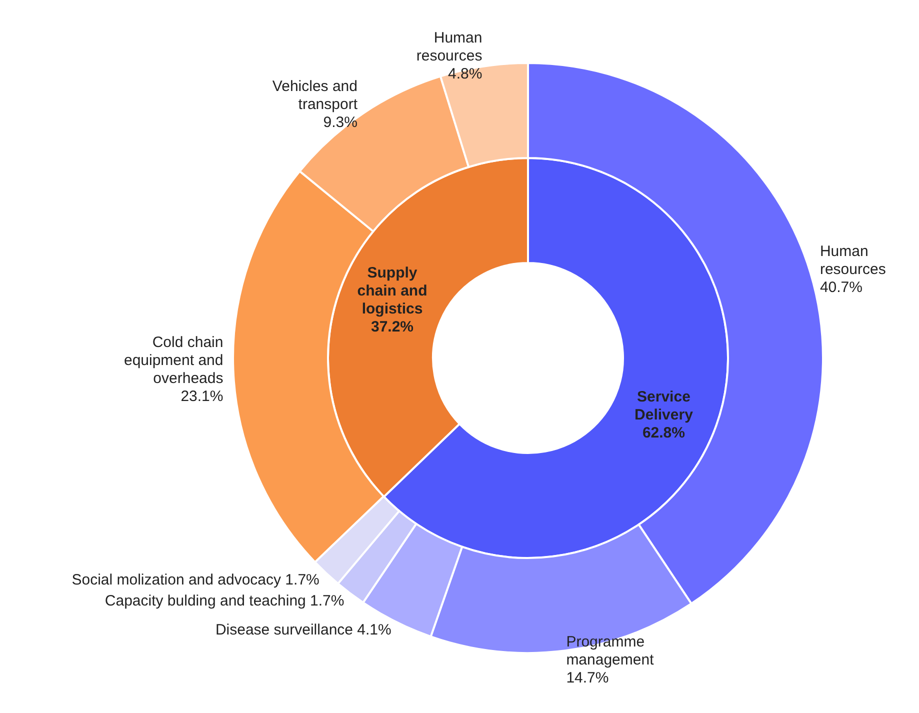 The width and height of the screenshot is (919, 713). What do you see at coordinates (224, 601) in the screenshot?
I see `slice-label: Capacity bulding and teaching 1.7%` at bounding box center [224, 601].